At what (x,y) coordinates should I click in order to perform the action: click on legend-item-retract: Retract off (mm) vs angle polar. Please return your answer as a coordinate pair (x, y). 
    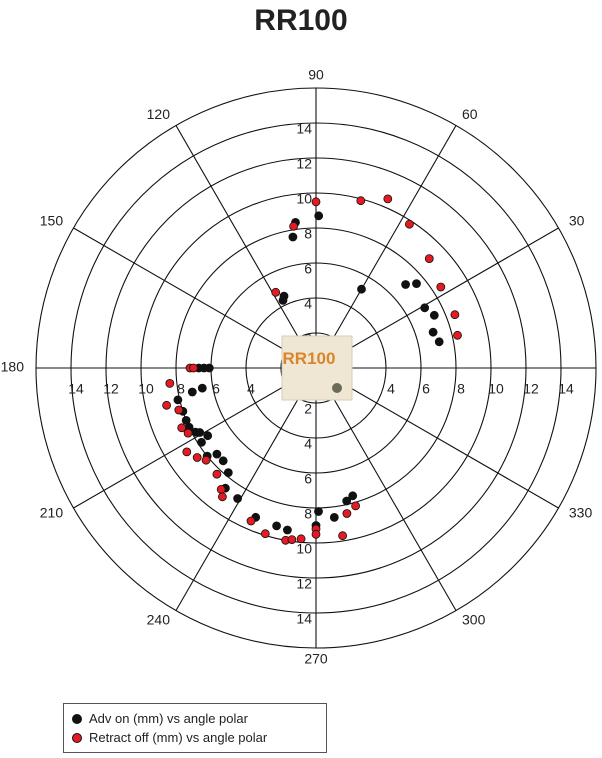
    Looking at the image, I should click on (199, 737).